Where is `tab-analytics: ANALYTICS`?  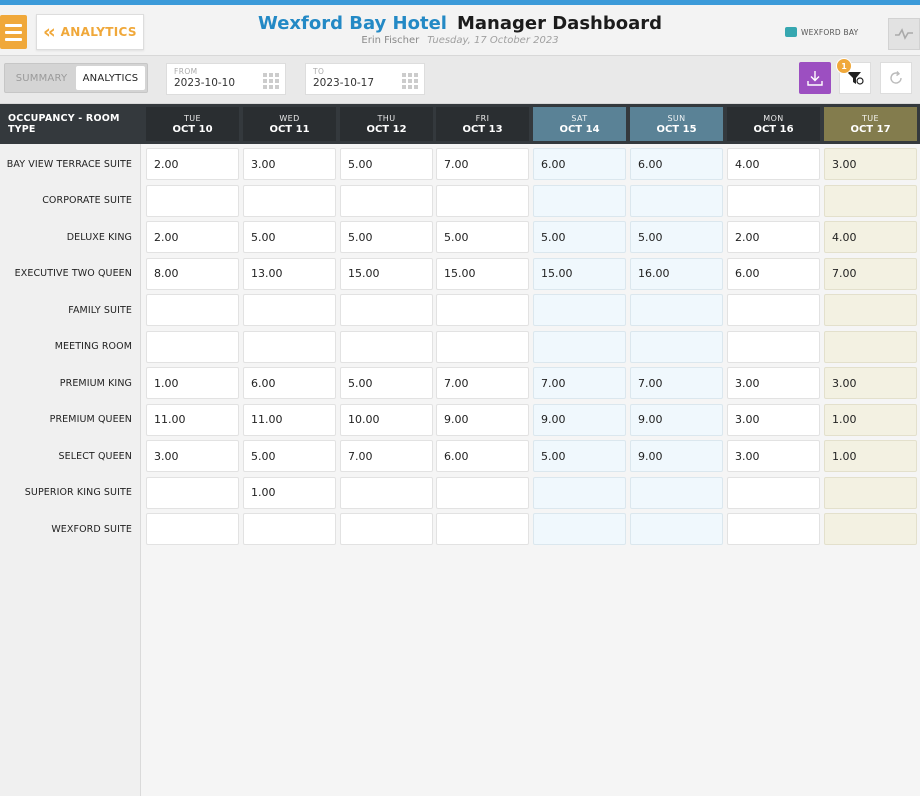 tab-analytics: ANALYTICS is located at coordinates (110, 78).